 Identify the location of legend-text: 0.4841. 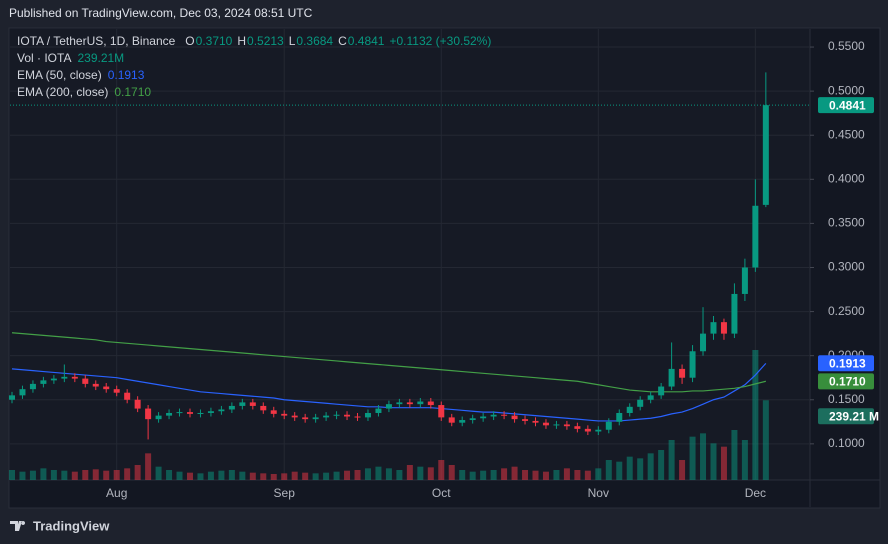
(366, 41).